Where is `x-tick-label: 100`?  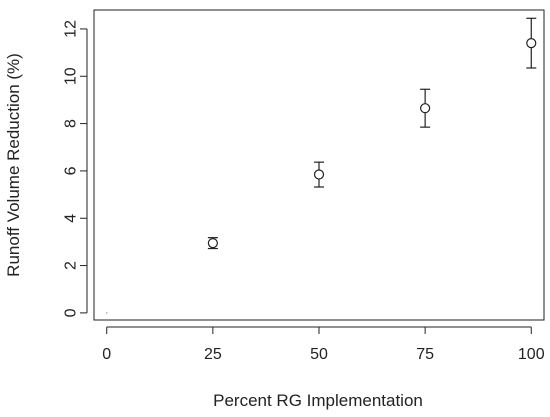
x-tick-label: 100 is located at coordinates (531, 354).